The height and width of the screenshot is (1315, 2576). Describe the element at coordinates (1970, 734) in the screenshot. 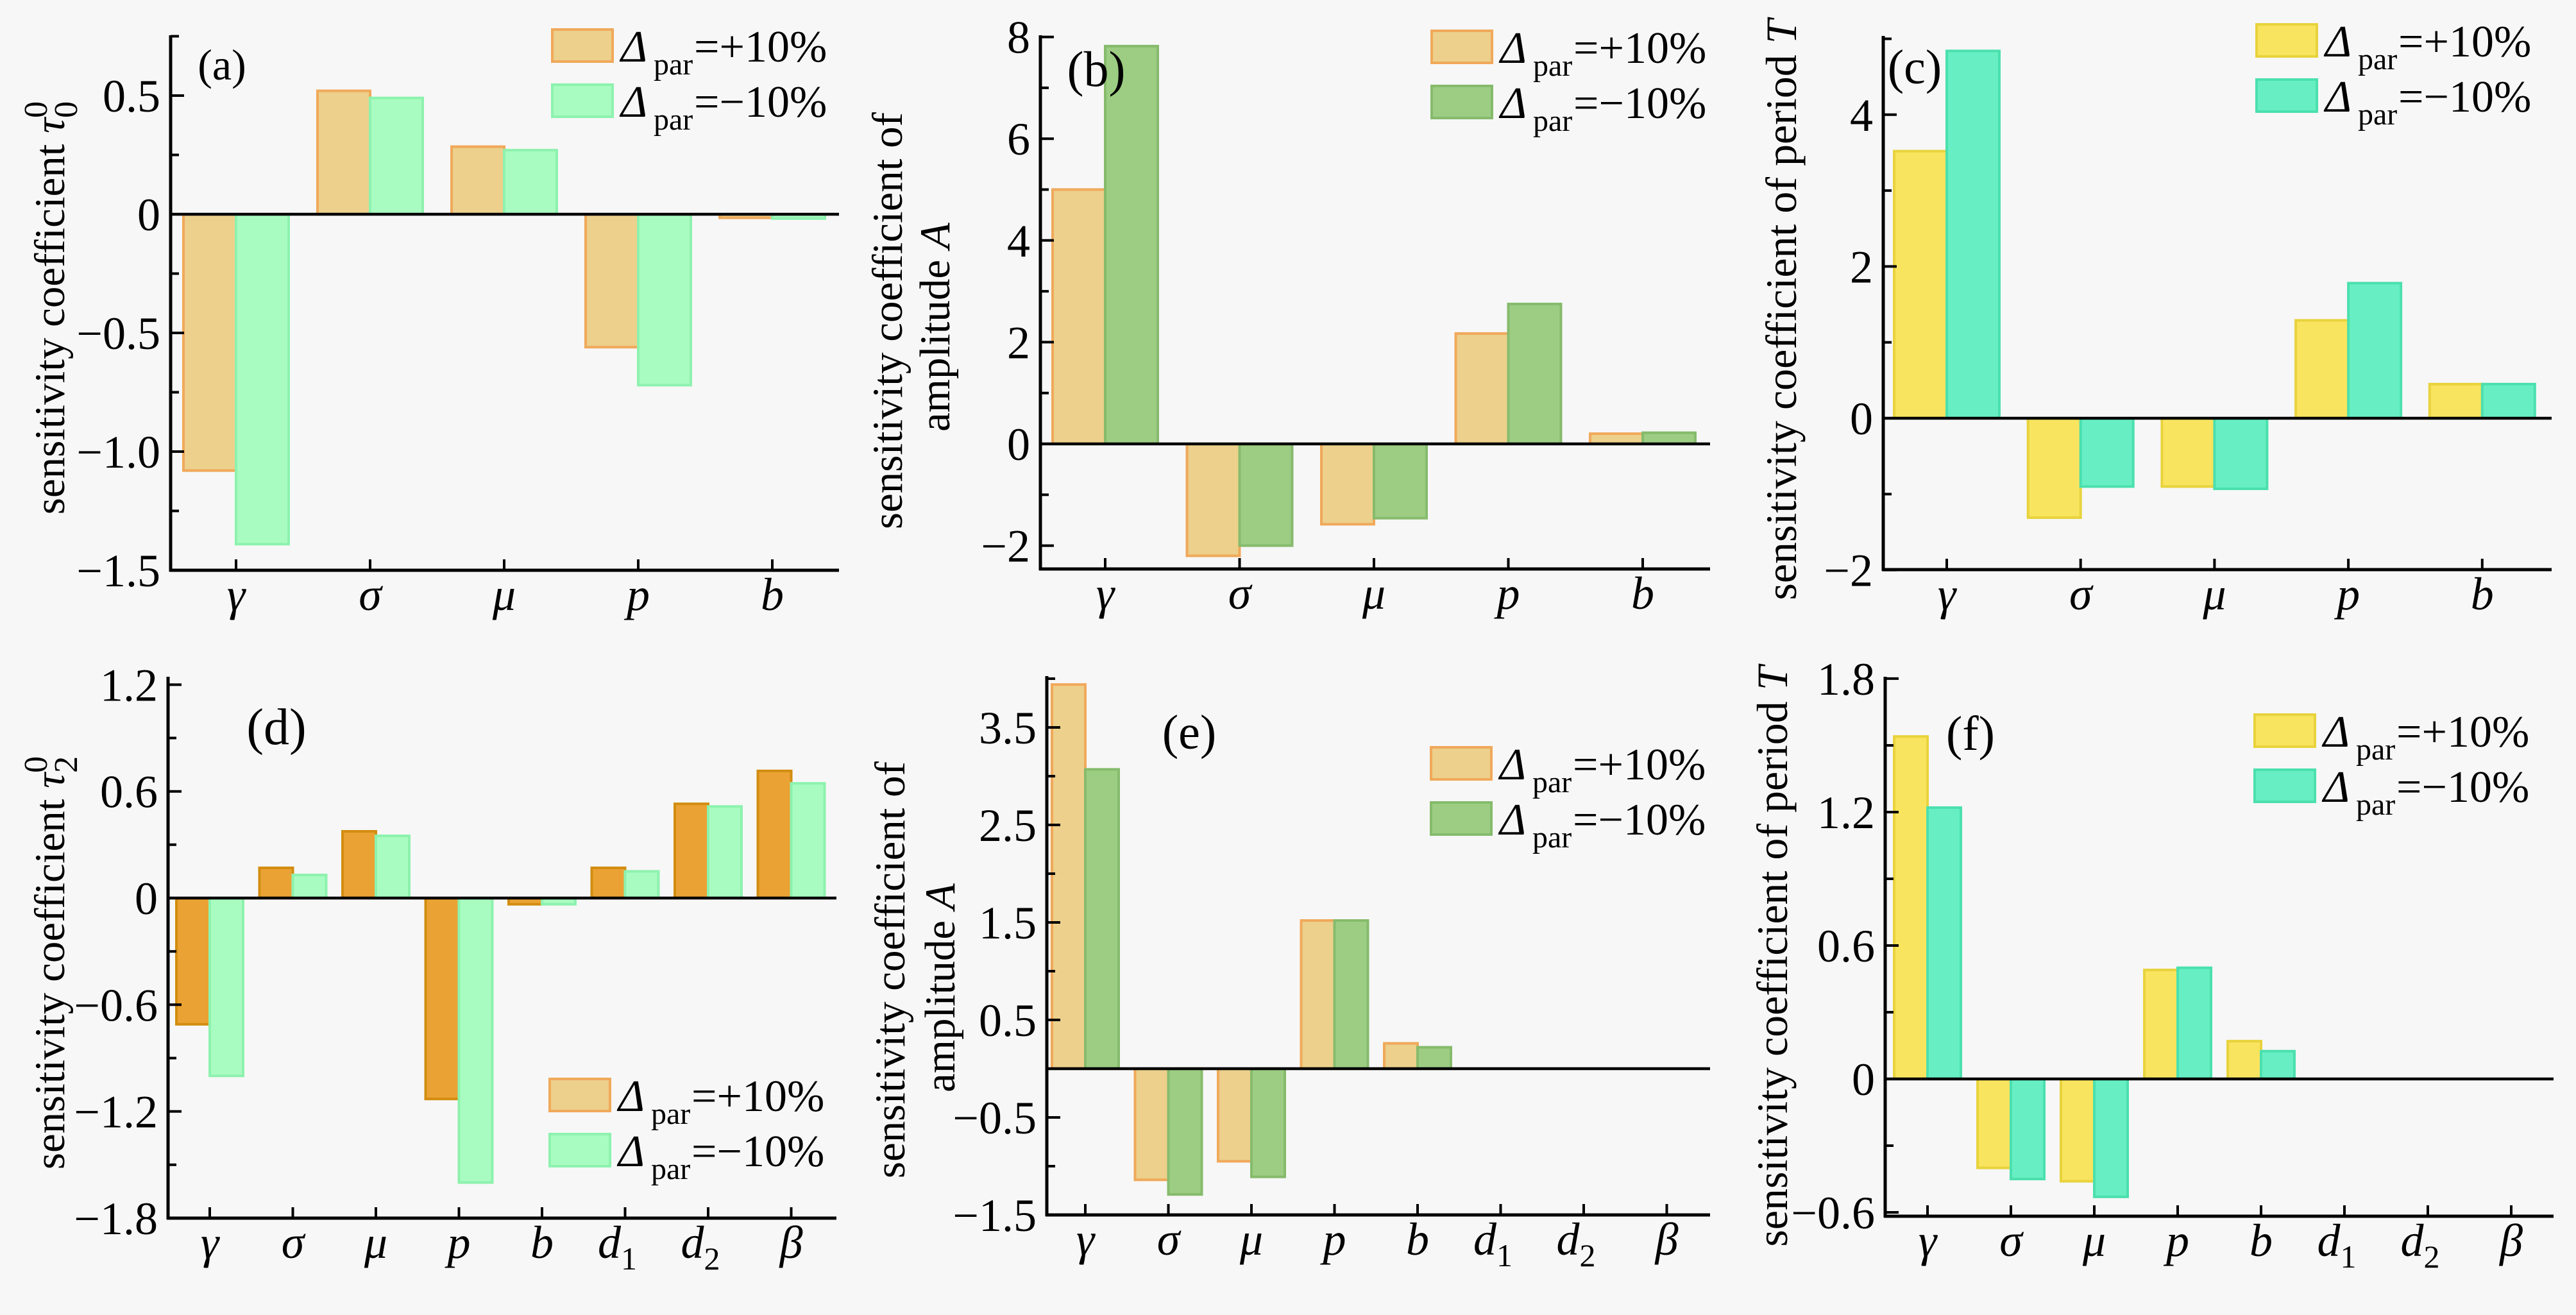

I see `svg-text: (f)` at that location.